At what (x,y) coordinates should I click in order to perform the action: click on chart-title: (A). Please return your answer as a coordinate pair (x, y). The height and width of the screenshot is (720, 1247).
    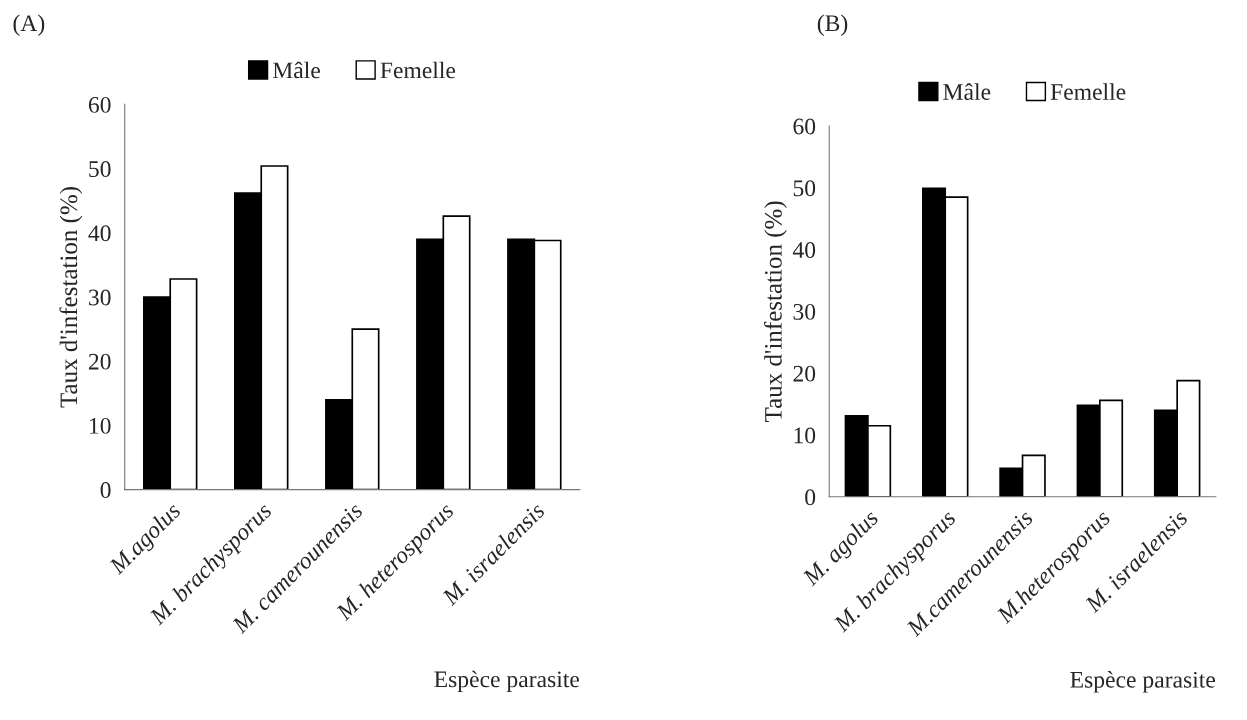
    Looking at the image, I should click on (29, 25).